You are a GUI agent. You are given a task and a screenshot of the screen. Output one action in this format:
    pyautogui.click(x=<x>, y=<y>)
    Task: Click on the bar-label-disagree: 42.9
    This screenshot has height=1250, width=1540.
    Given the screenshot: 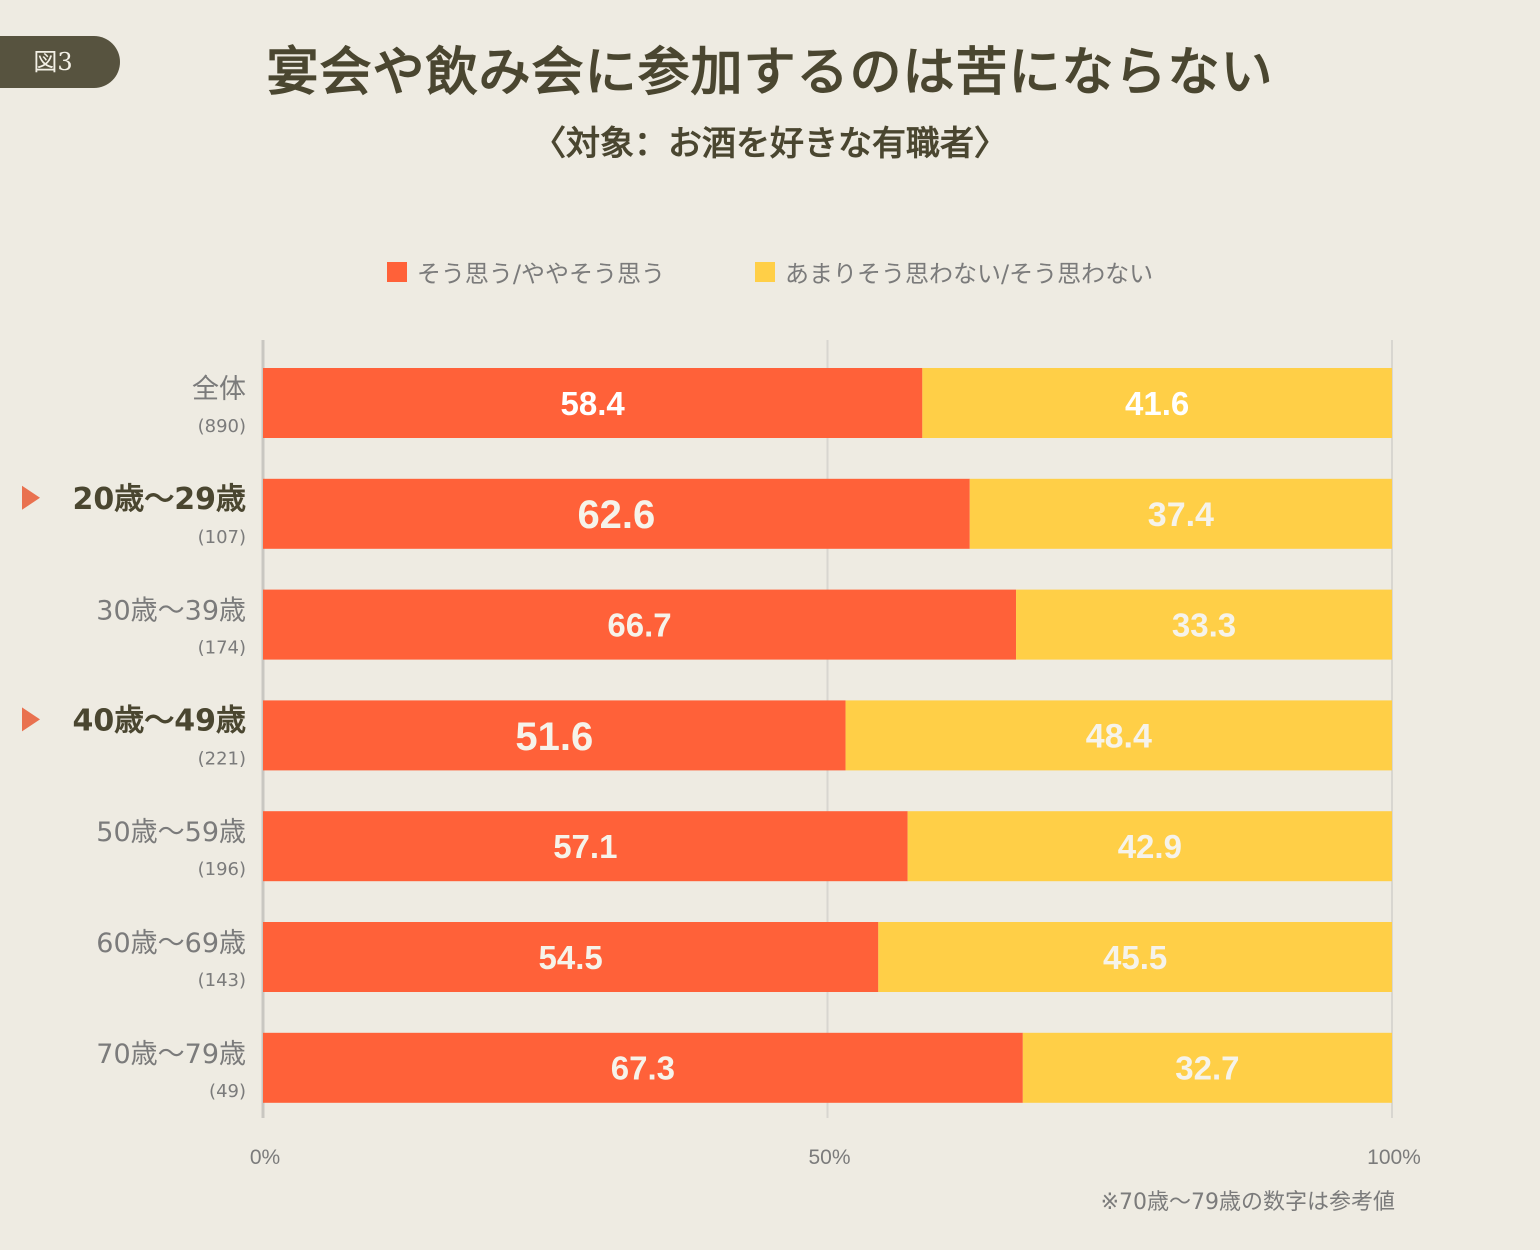 What is the action you would take?
    pyautogui.click(x=1150, y=846)
    